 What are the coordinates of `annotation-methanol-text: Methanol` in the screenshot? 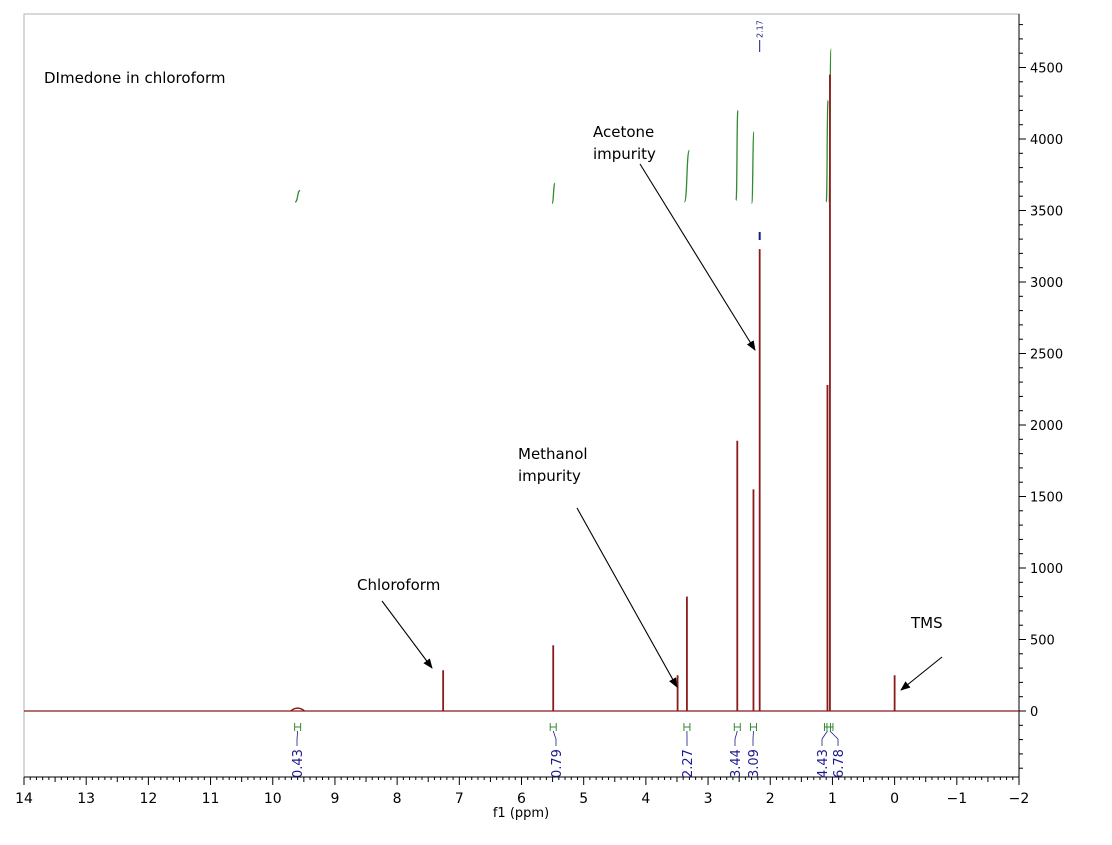 It's located at (553, 454).